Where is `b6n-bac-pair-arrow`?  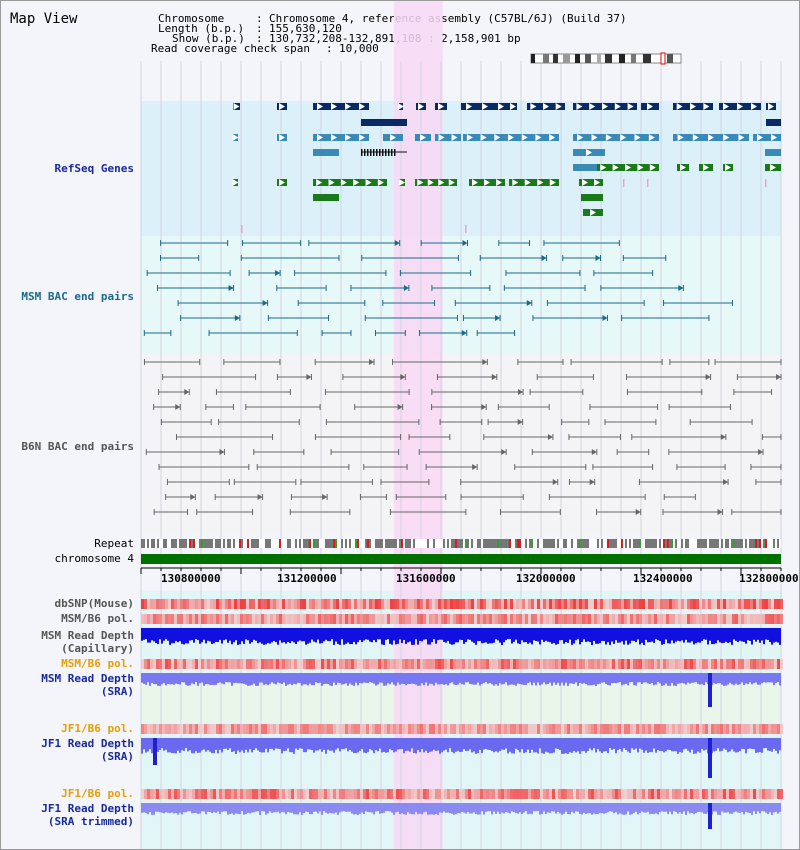
b6n-bac-pair-arrow is located at coordinates (720, 512).